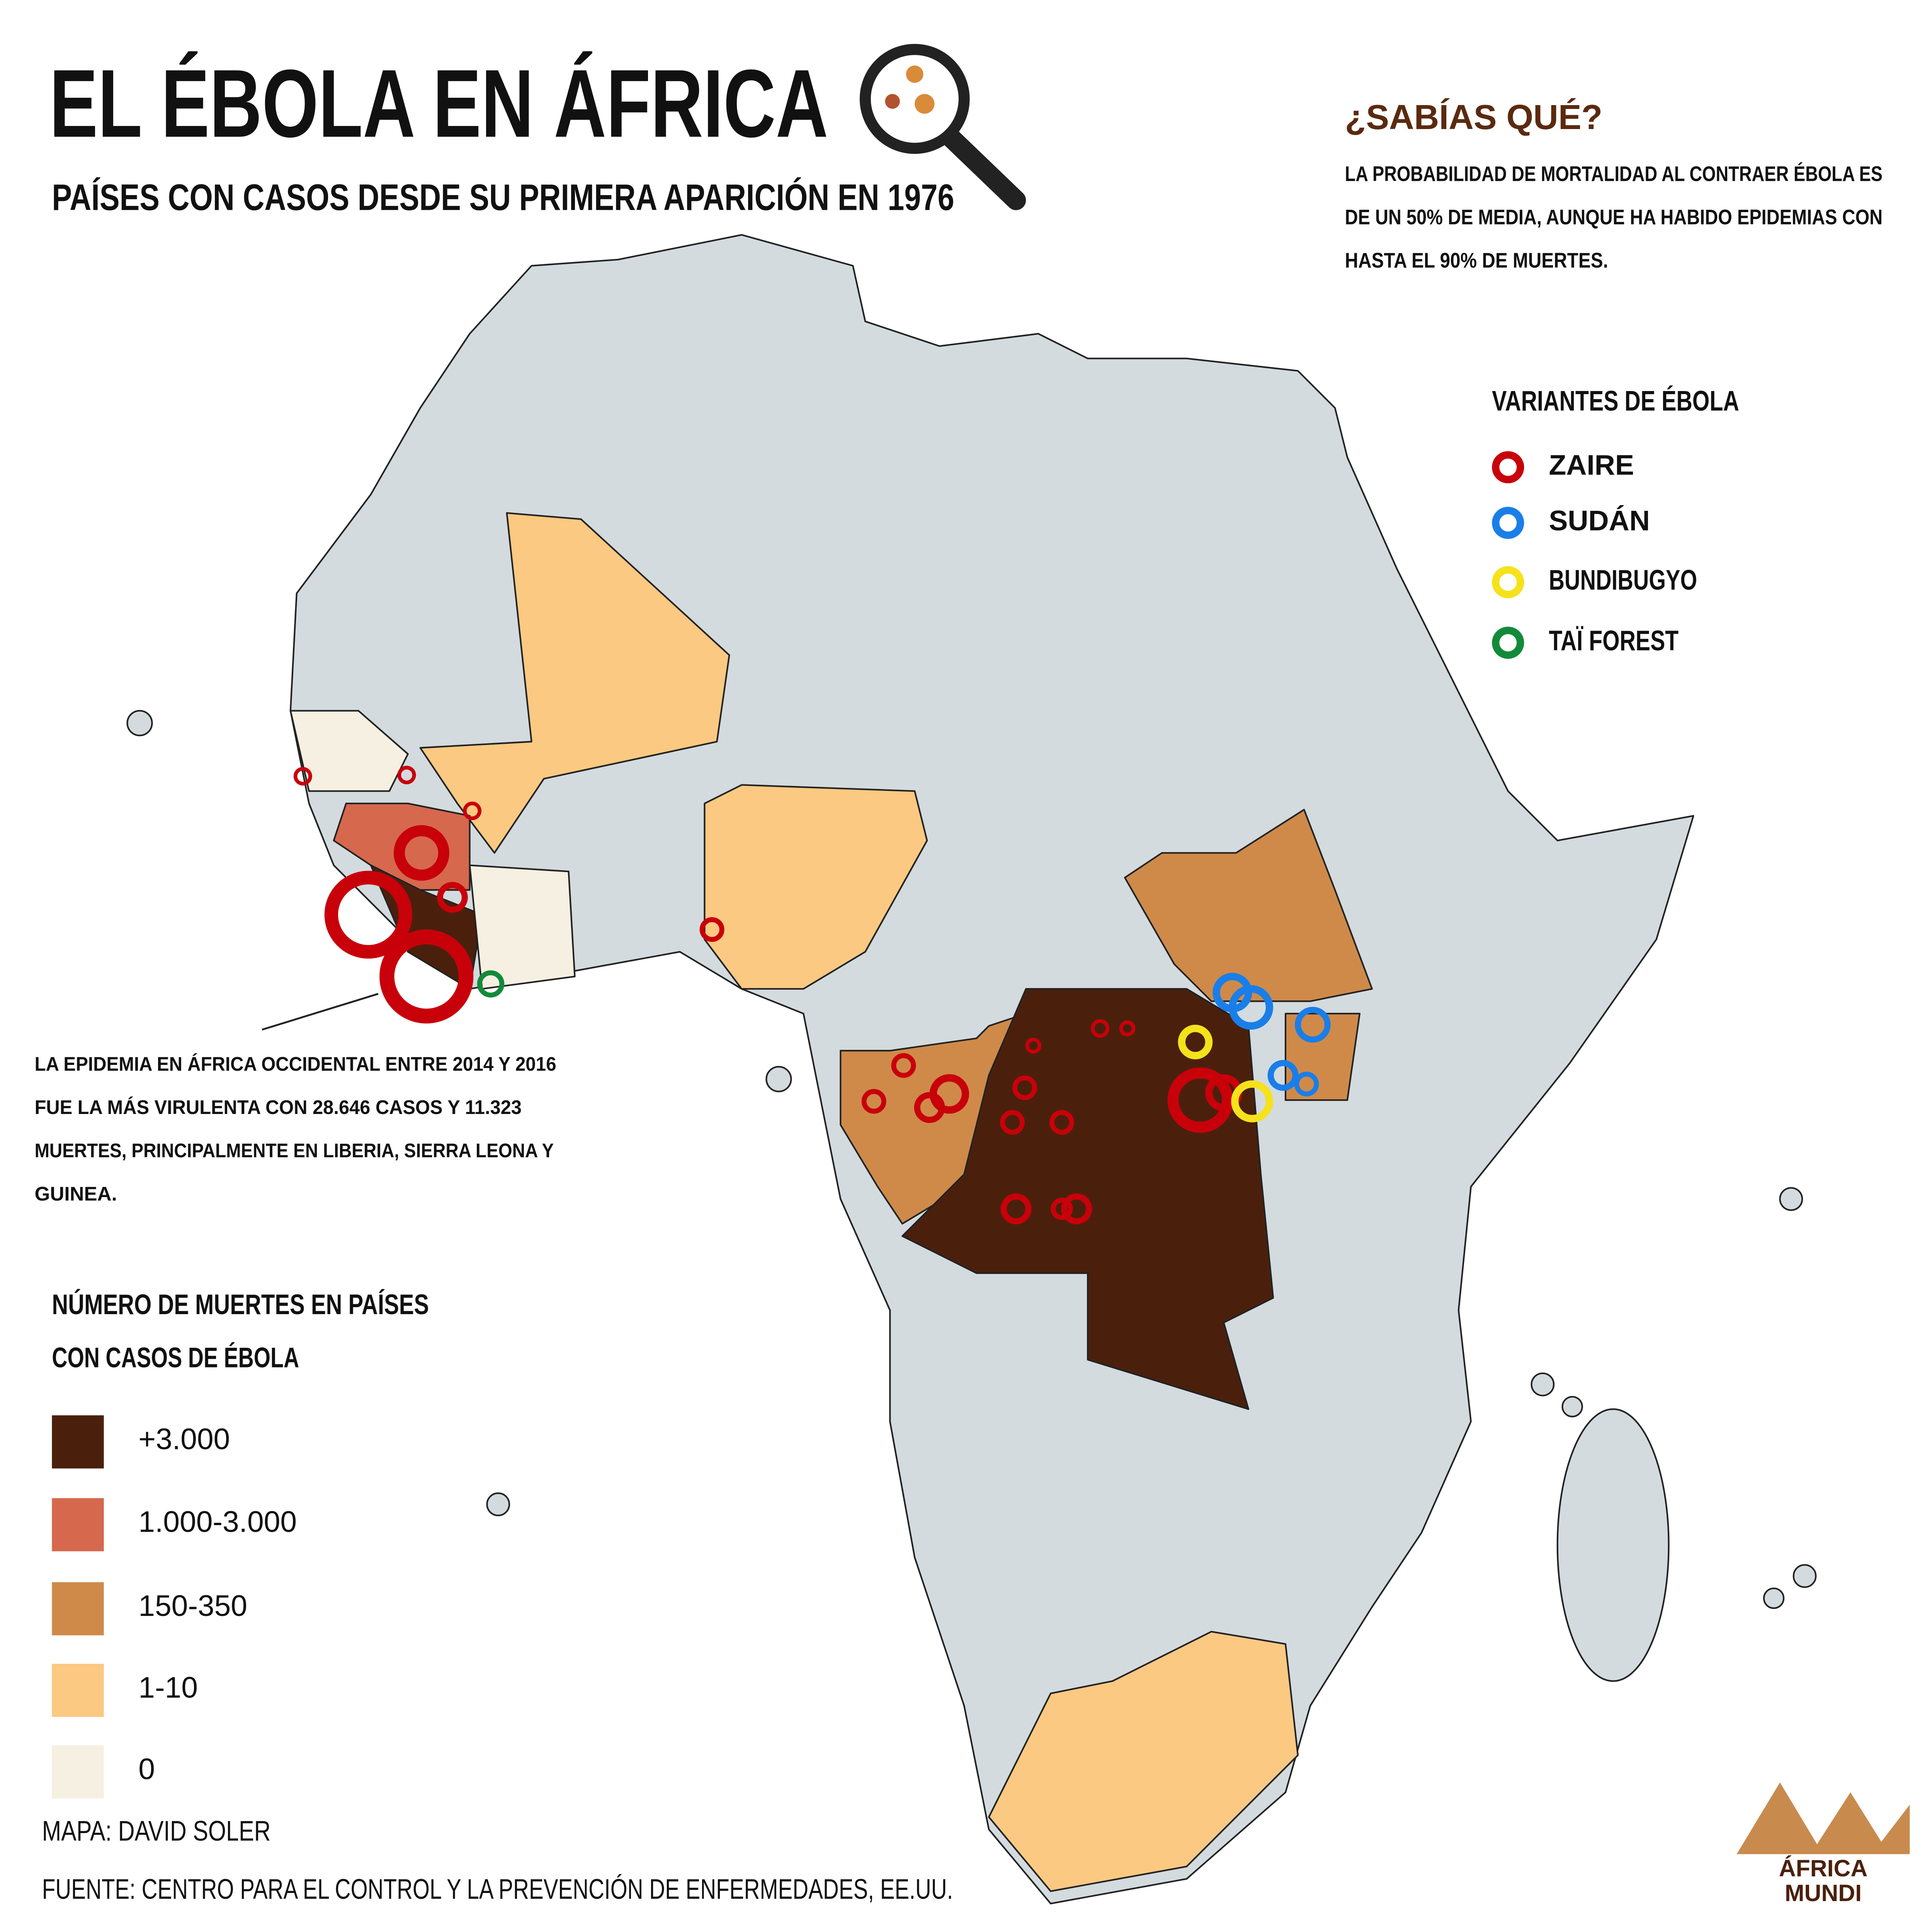  What do you see at coordinates (176, 1357) in the screenshot?
I see `deaths-title: CON CASOS DE ÉBOLA` at bounding box center [176, 1357].